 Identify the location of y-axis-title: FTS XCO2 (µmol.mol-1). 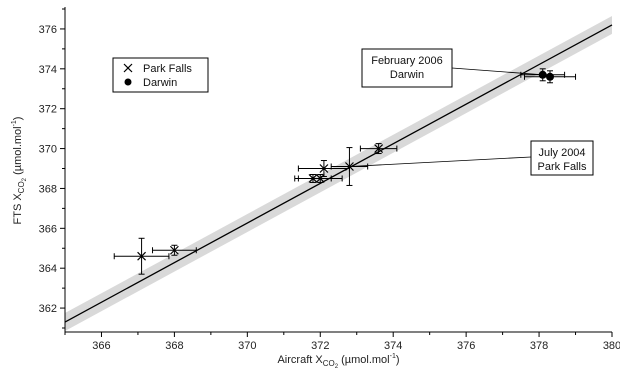
(19, 171).